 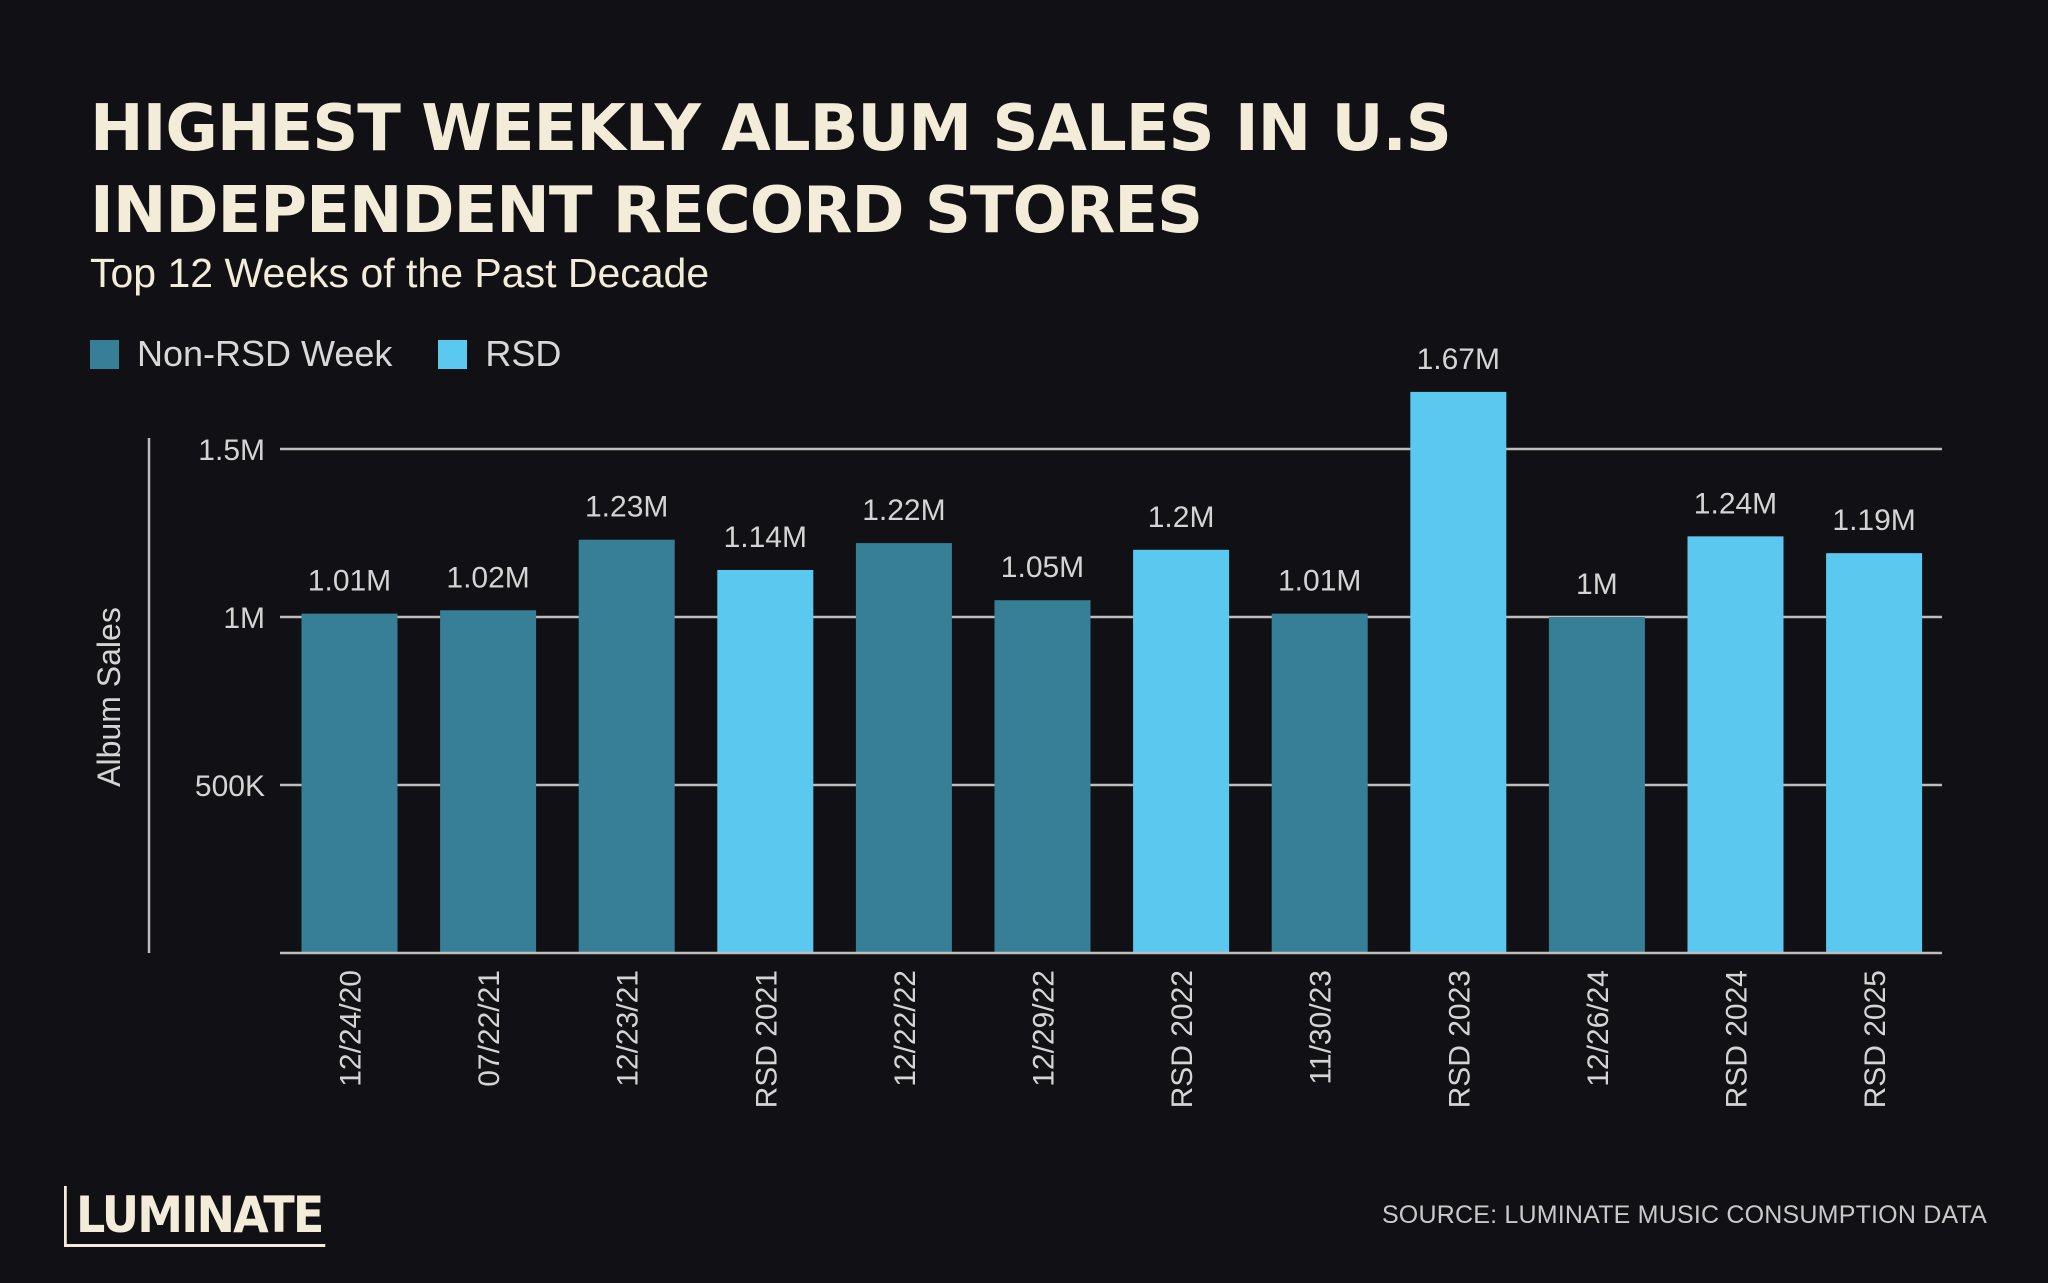 What do you see at coordinates (765, 537) in the screenshot?
I see `bar-value-label: 1.14M` at bounding box center [765, 537].